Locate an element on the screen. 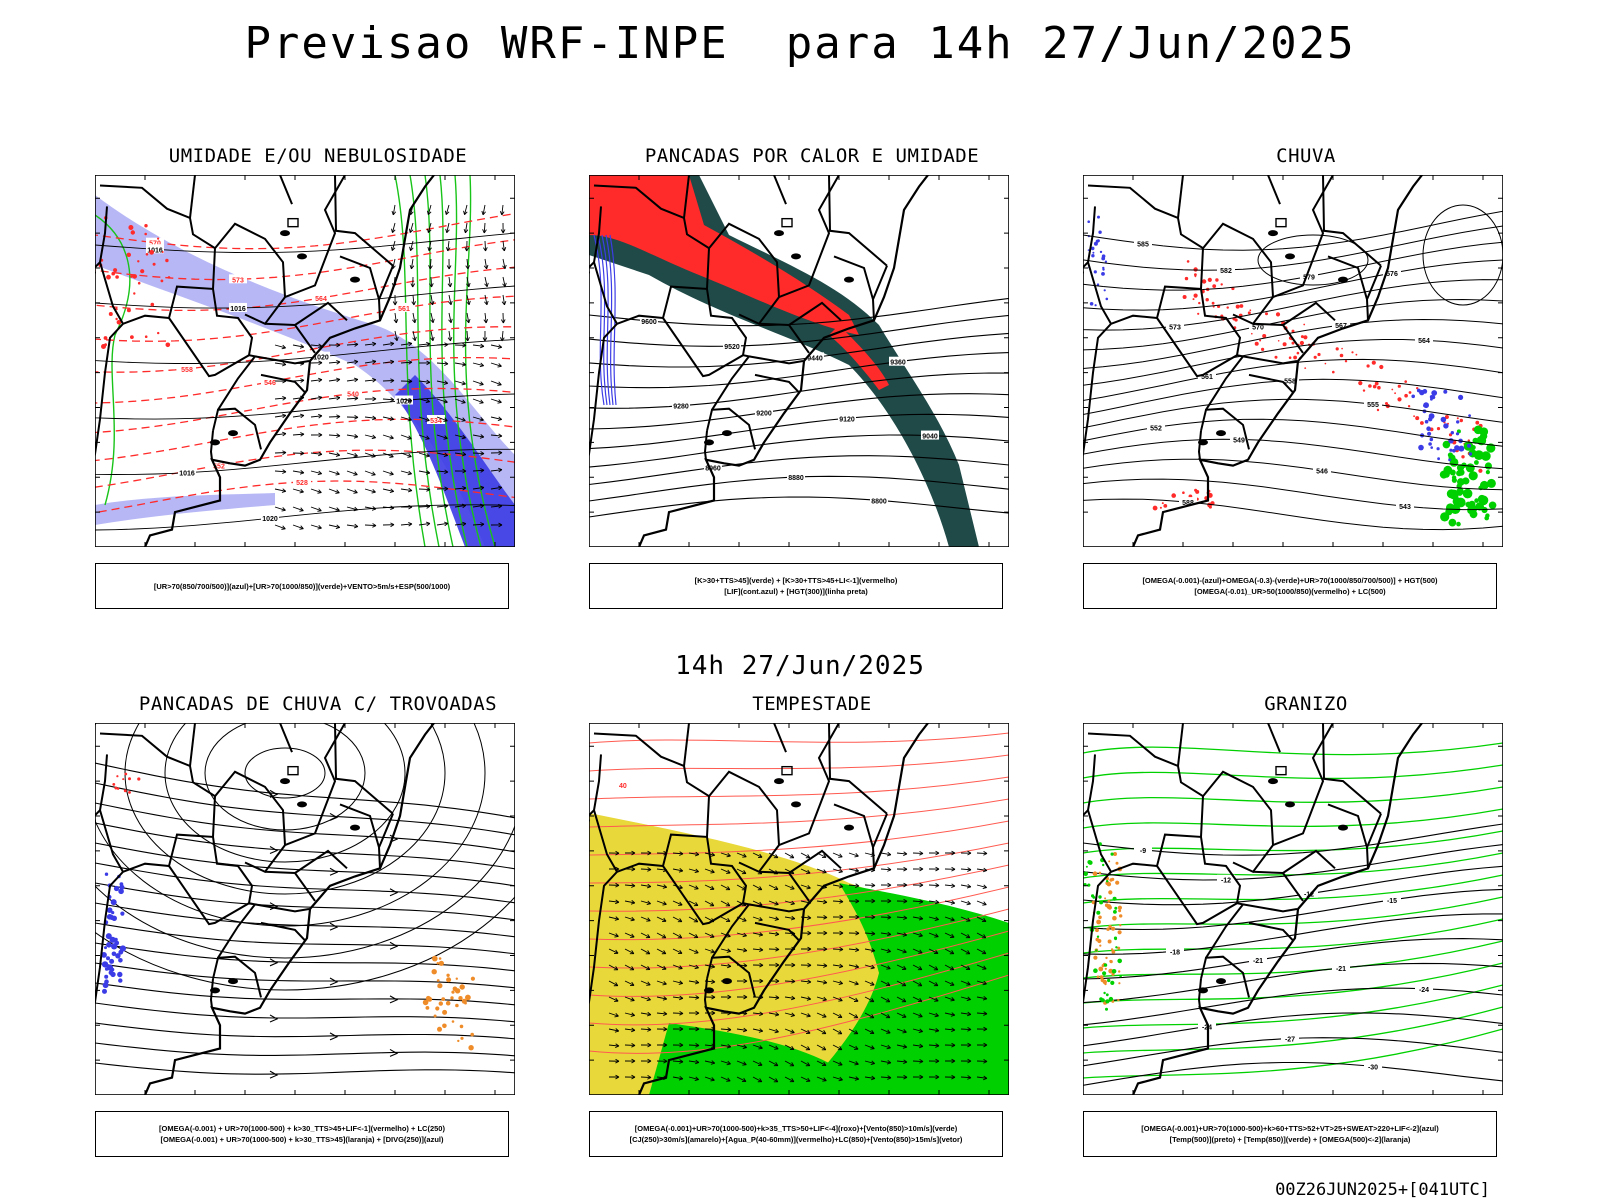 The image size is (1600, 1200). contour-label: 567 is located at coordinates (1341, 326).